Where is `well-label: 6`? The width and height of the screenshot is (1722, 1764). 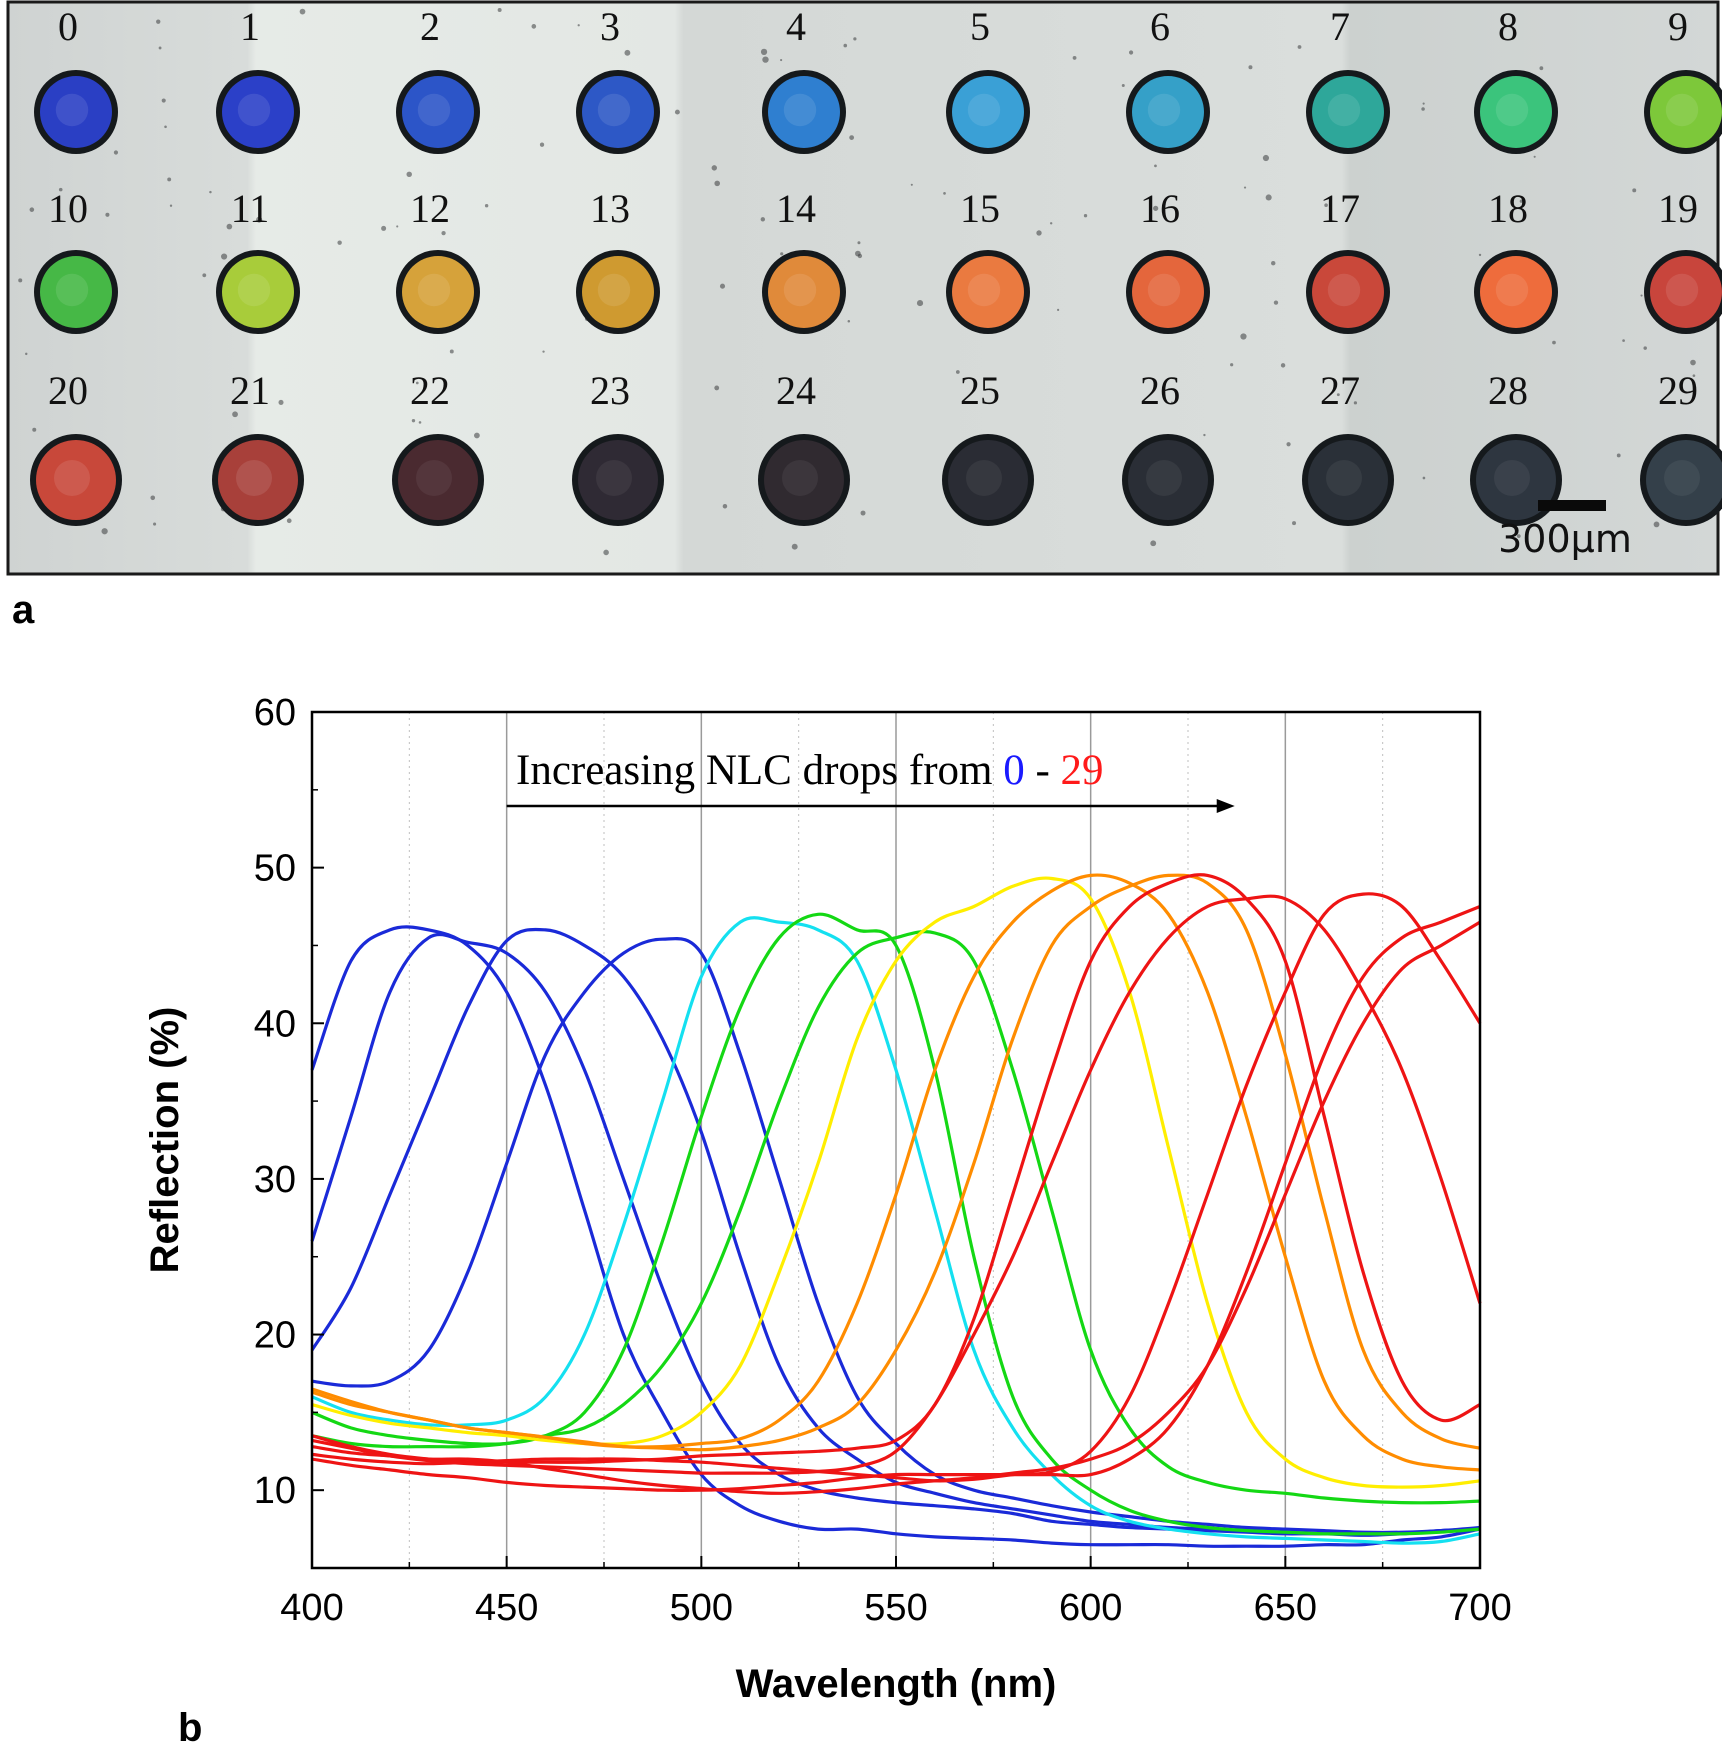 well-label: 6 is located at coordinates (1160, 26).